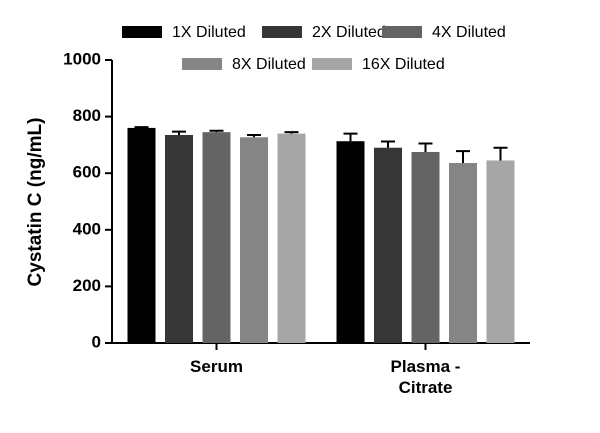 This screenshot has width=600, height=433. I want to click on x-tick-label: Serum, so click(216, 366).